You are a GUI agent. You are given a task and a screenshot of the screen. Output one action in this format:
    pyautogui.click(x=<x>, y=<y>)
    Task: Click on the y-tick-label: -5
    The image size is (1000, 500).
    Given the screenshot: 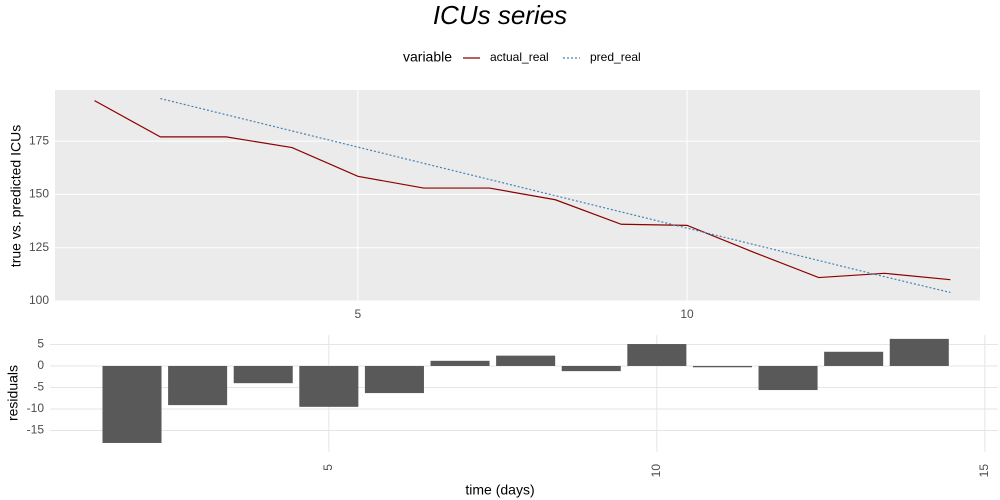 What is the action you would take?
    pyautogui.click(x=38, y=387)
    